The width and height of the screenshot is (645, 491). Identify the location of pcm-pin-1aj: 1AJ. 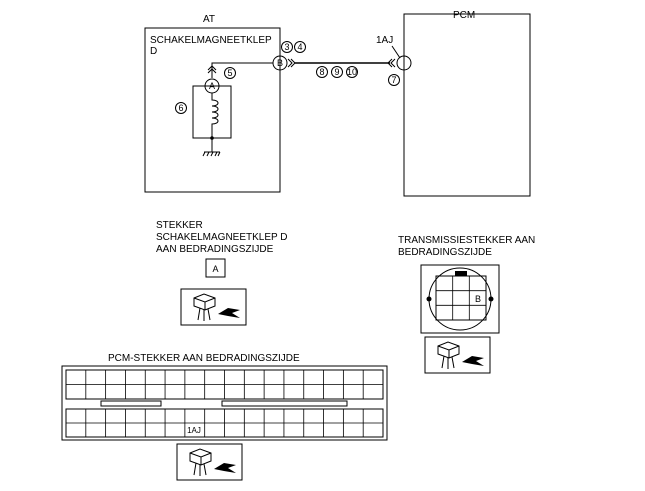
(194, 430).